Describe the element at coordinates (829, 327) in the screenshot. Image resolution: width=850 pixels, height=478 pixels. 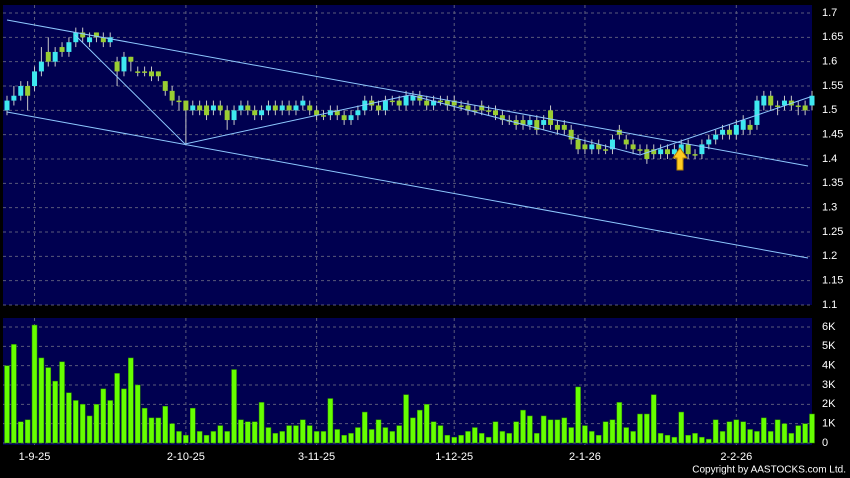
I see `y-tick-label: 6K` at that location.